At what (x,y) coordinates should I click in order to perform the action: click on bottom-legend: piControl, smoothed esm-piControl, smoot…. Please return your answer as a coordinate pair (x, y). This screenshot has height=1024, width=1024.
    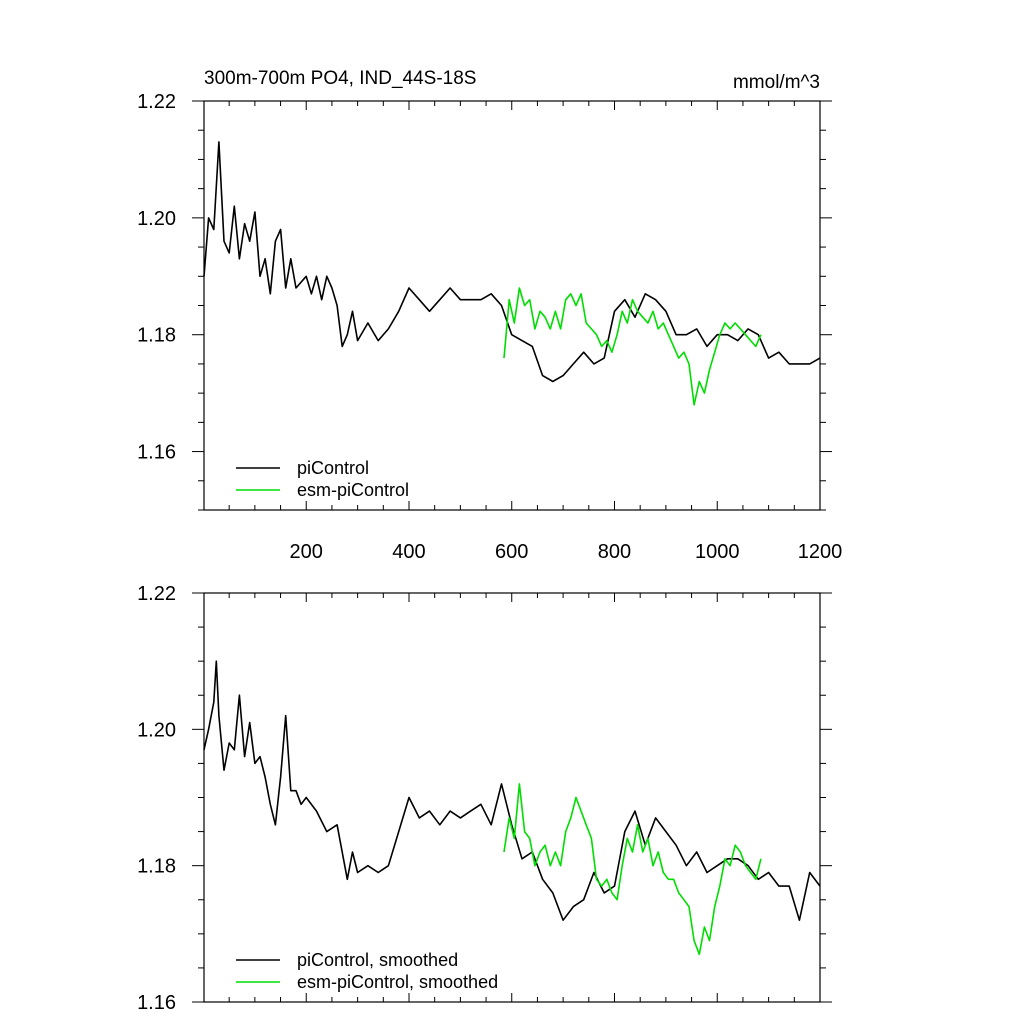
    Looking at the image, I should click on (367, 971).